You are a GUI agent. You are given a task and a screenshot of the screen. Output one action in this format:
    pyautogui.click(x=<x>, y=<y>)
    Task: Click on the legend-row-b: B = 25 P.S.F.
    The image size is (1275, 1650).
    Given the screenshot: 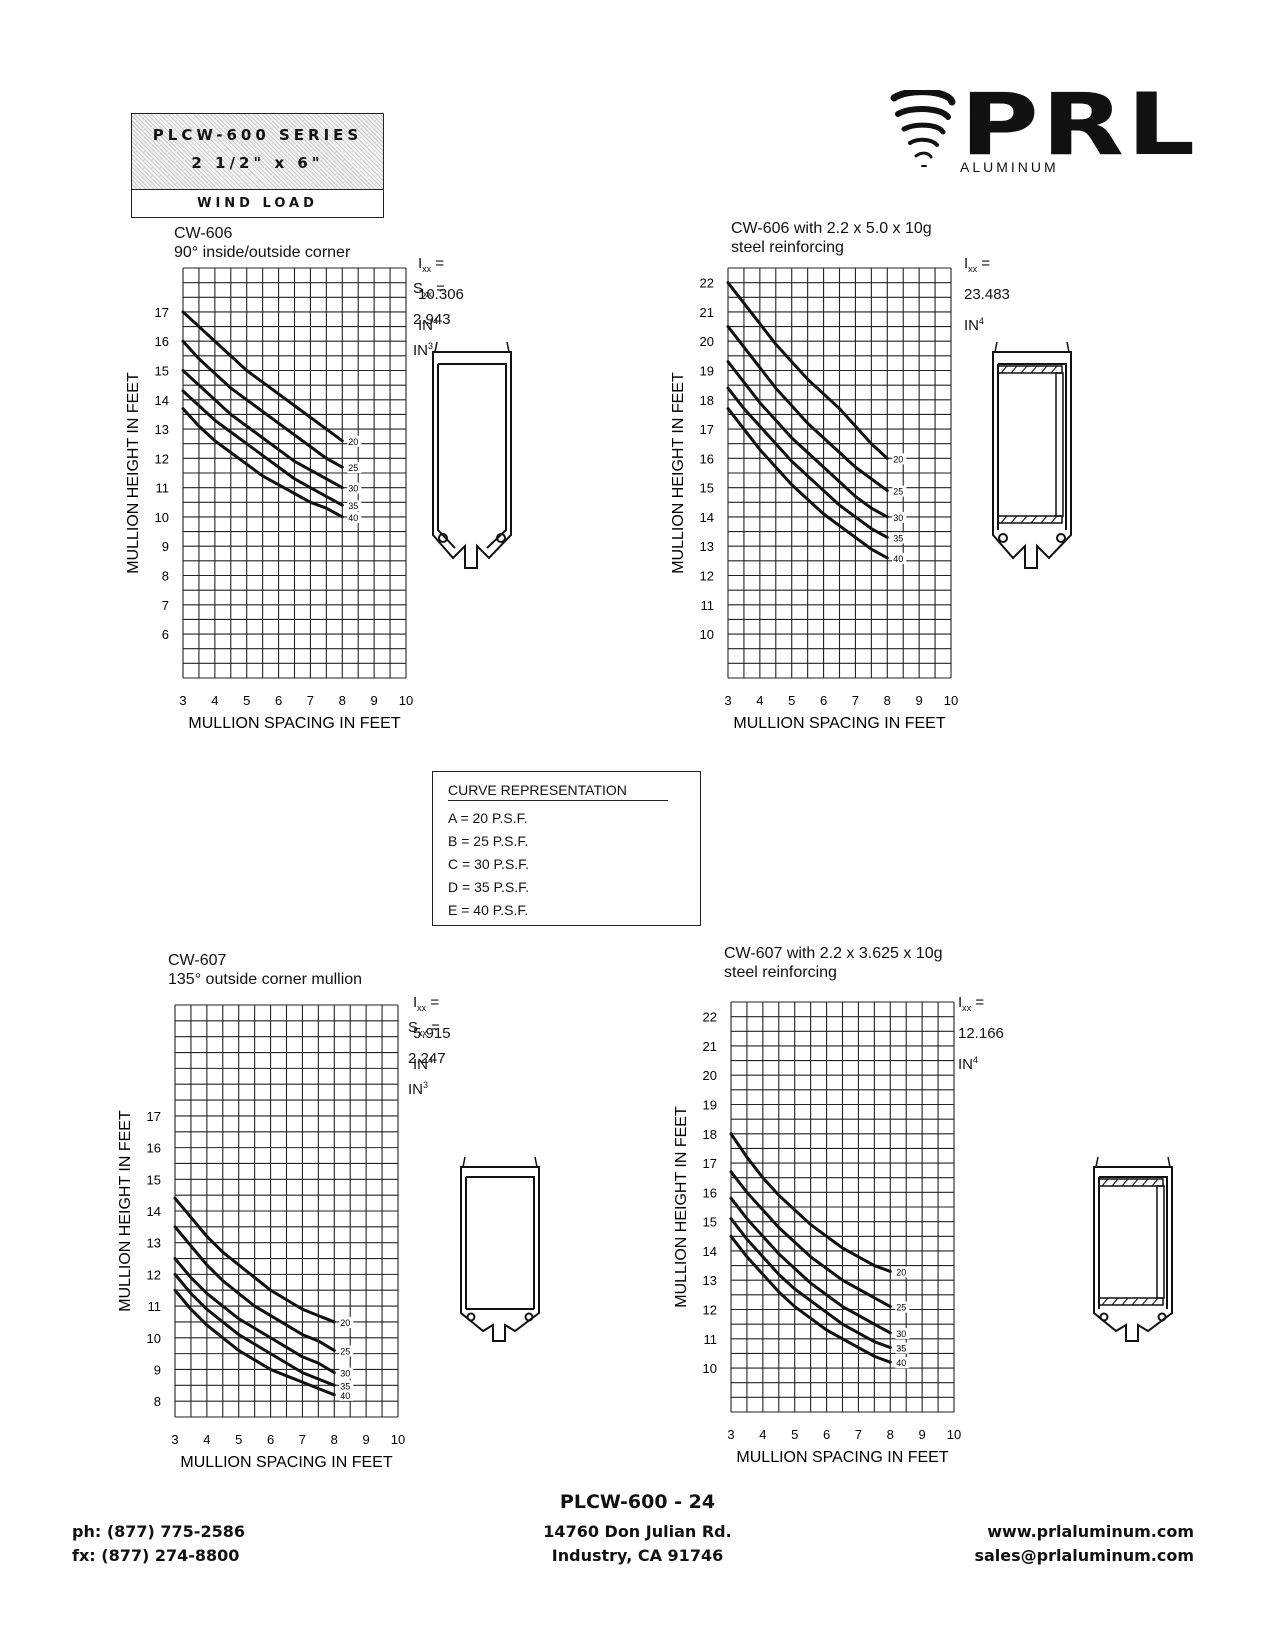 What is the action you would take?
    pyautogui.click(x=488, y=841)
    